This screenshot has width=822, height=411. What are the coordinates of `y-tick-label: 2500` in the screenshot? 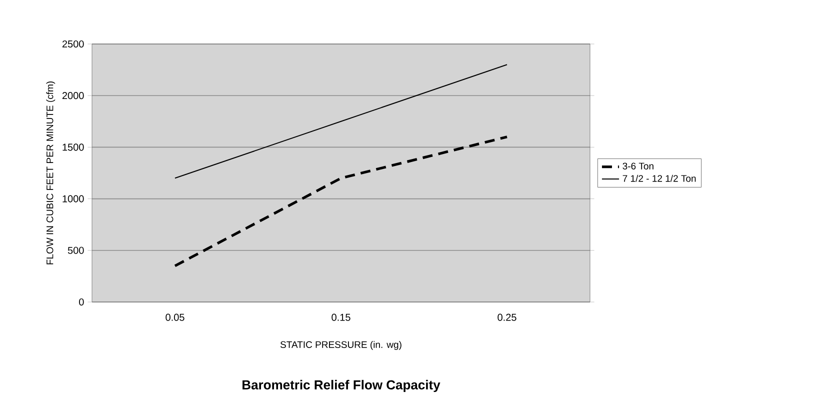 It's located at (73, 44).